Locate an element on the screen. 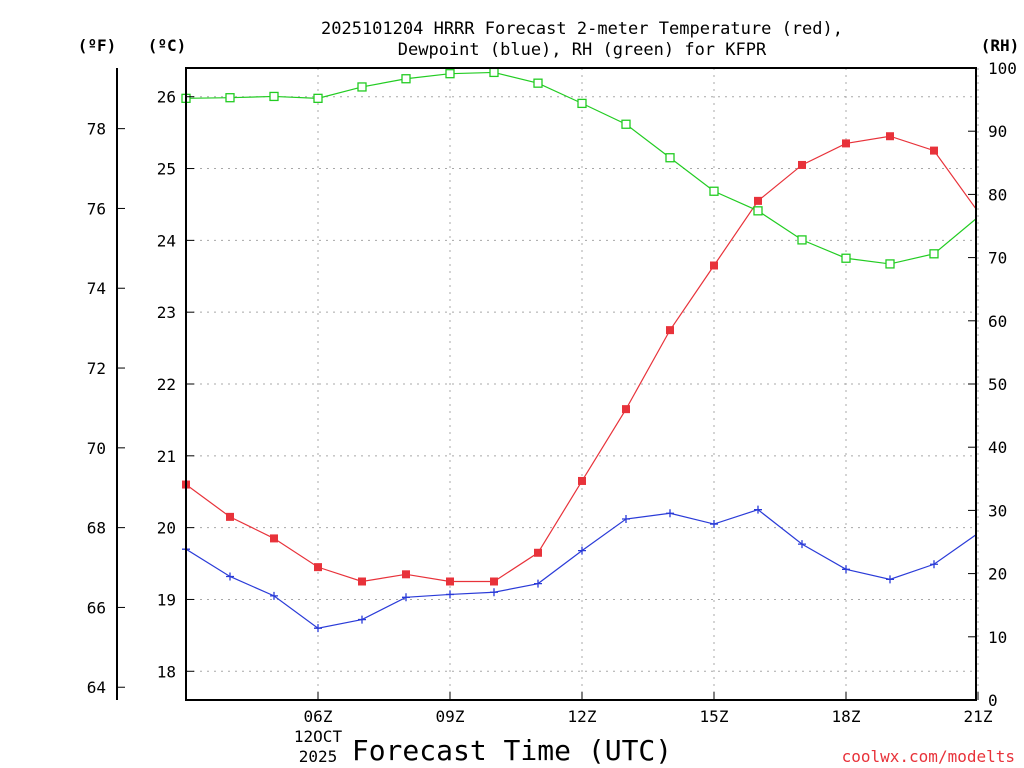 Image resolution: width=1024 pixels, height=768 pixels. x-axis-label: Forecast Time (UTC) is located at coordinates (512, 750).